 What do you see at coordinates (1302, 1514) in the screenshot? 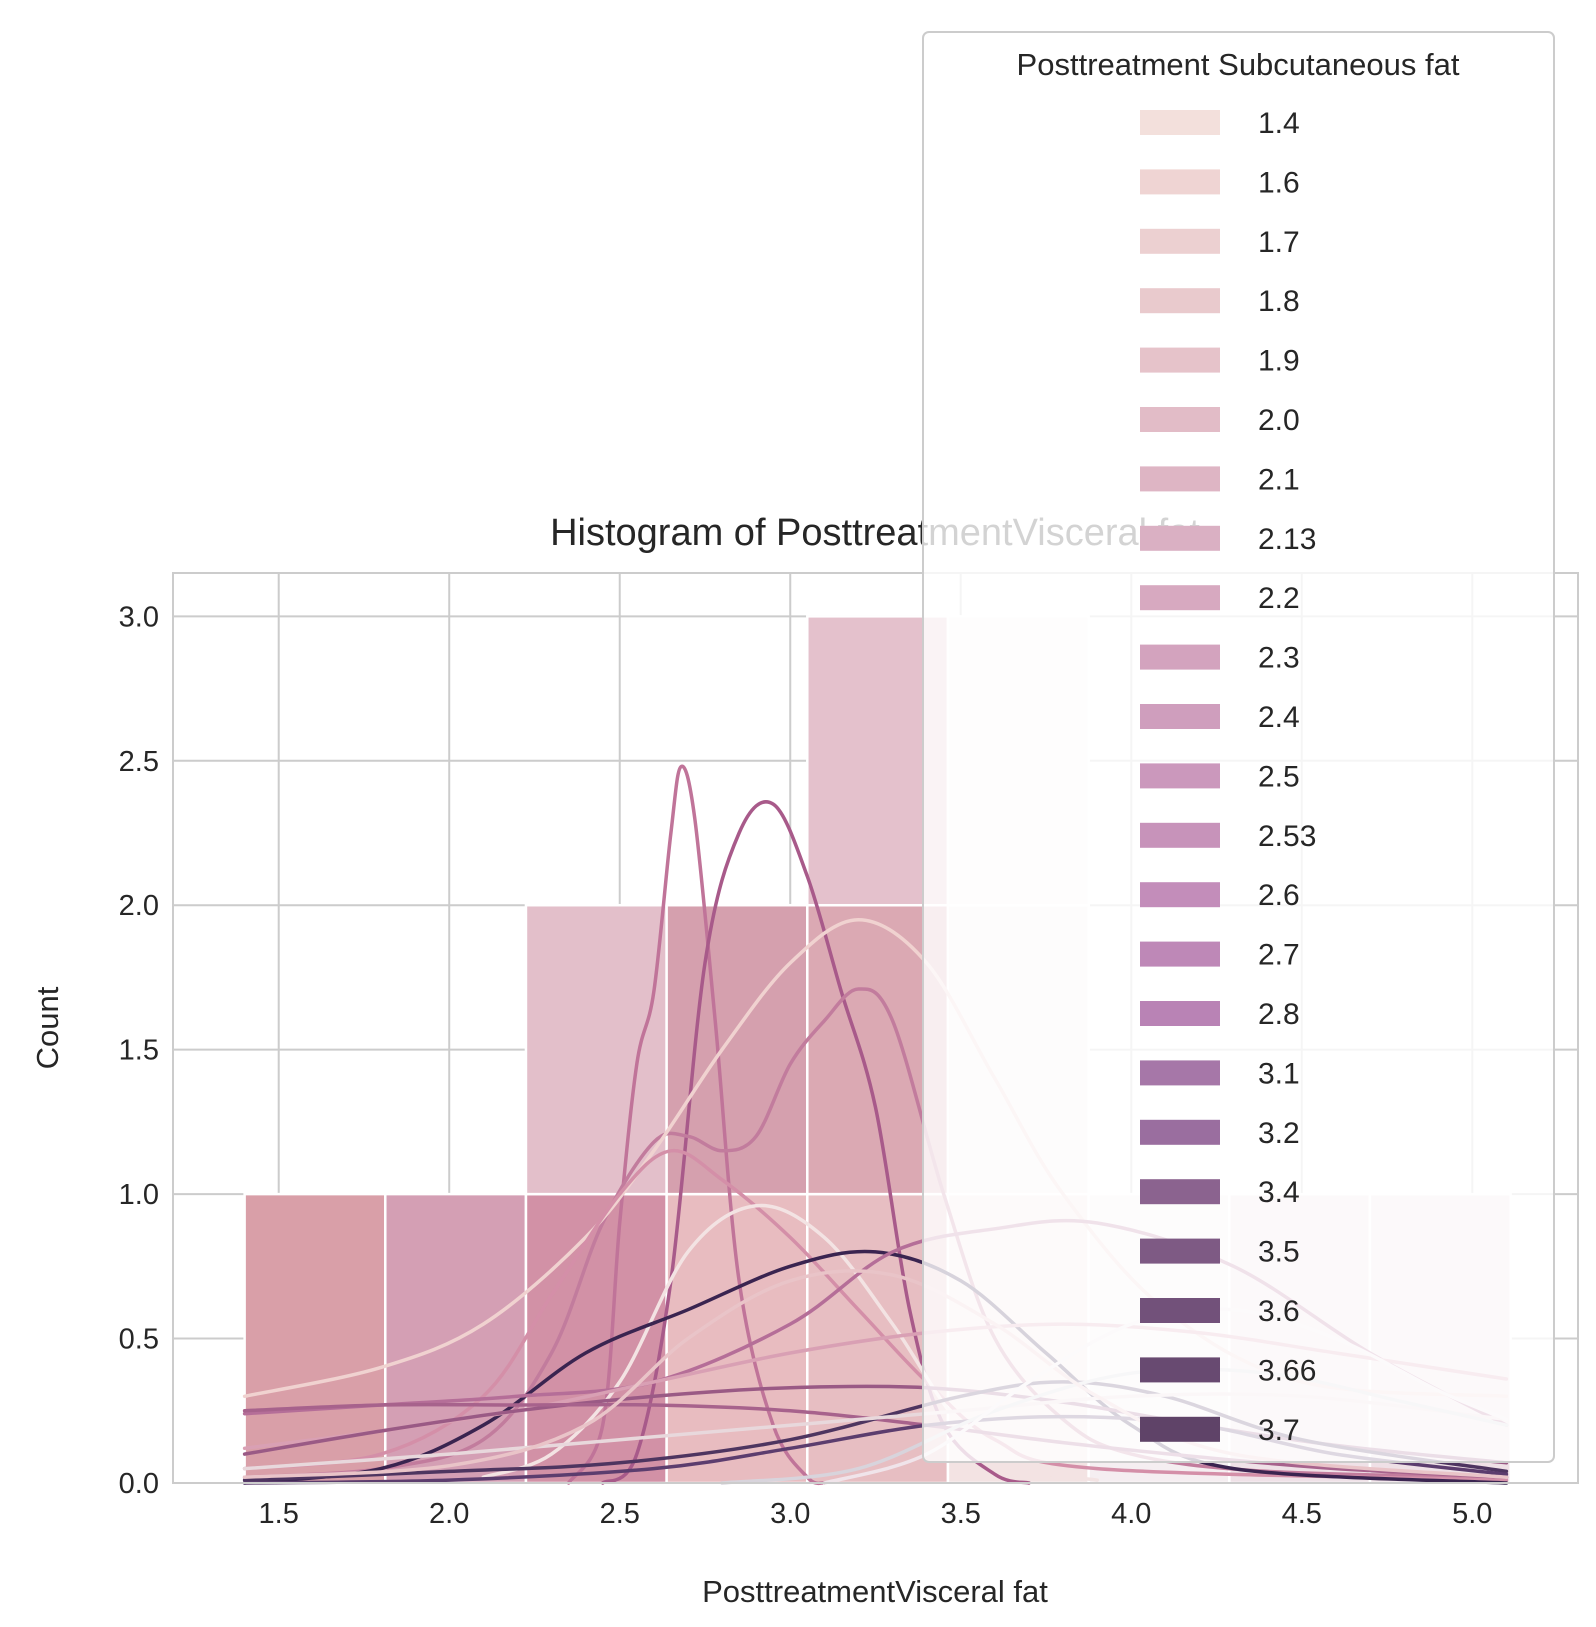
I see `x-tick-label-6: 4.5` at bounding box center [1302, 1514].